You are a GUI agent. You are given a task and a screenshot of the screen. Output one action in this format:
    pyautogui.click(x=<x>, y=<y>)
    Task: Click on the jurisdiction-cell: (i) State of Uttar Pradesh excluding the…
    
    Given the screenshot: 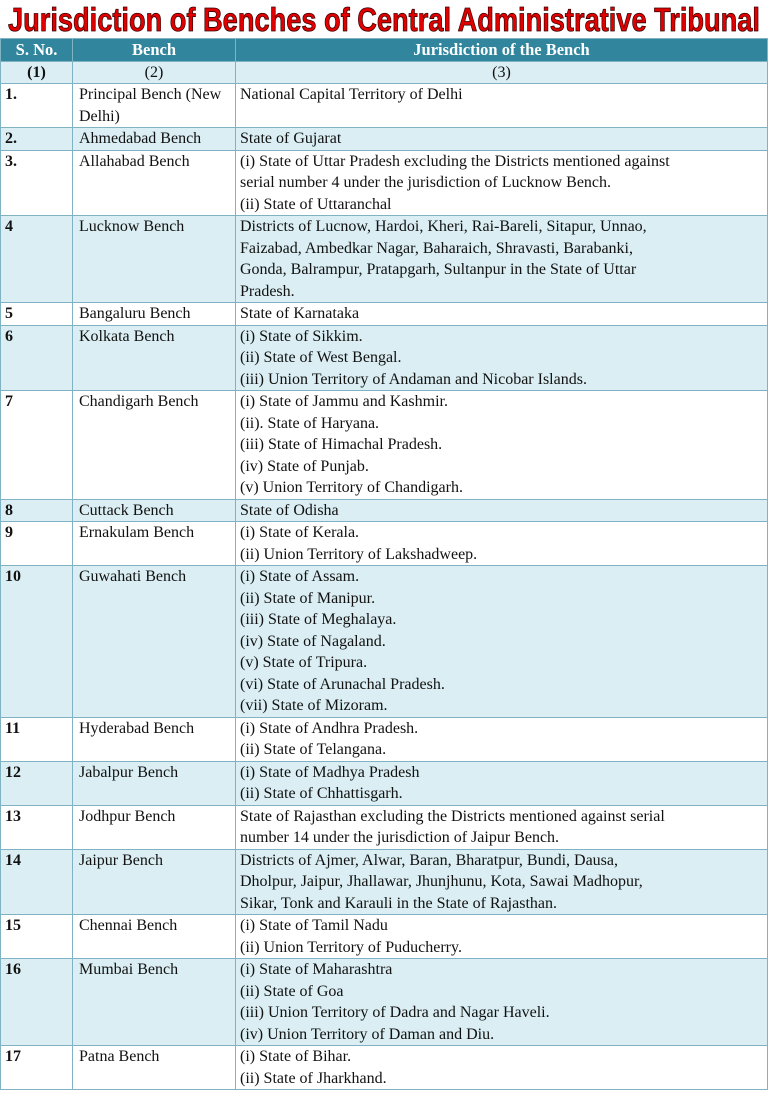 What is the action you would take?
    pyautogui.click(x=501, y=182)
    